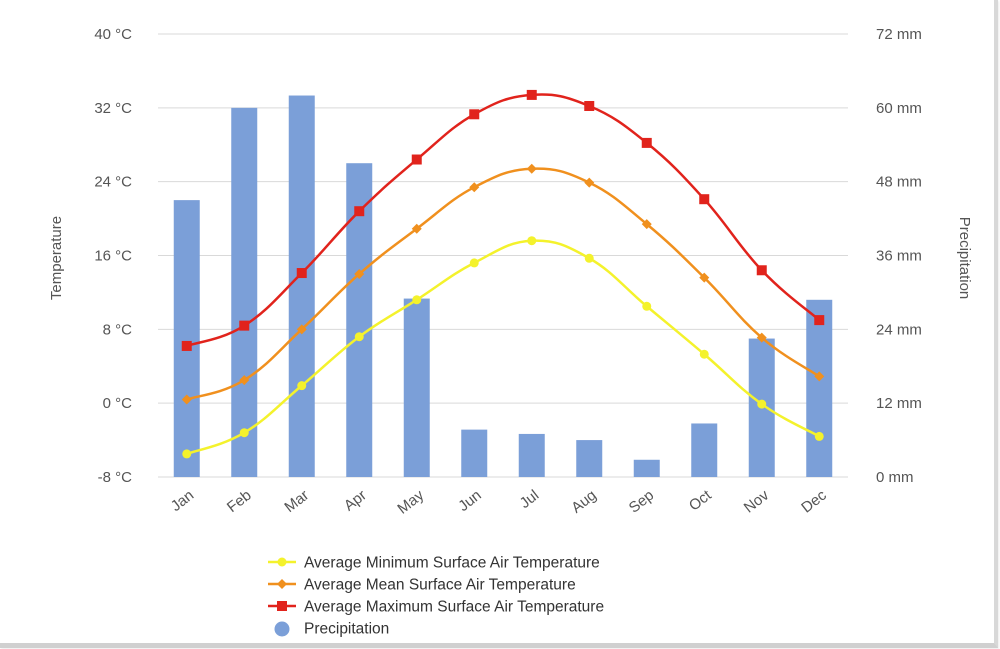  Describe the element at coordinates (499, 501) in the screenshot. I see `x-axis-ticks: Jan Feb Mar Apr May Jun Jul Aug Sep Oct Nov Dec` at that location.